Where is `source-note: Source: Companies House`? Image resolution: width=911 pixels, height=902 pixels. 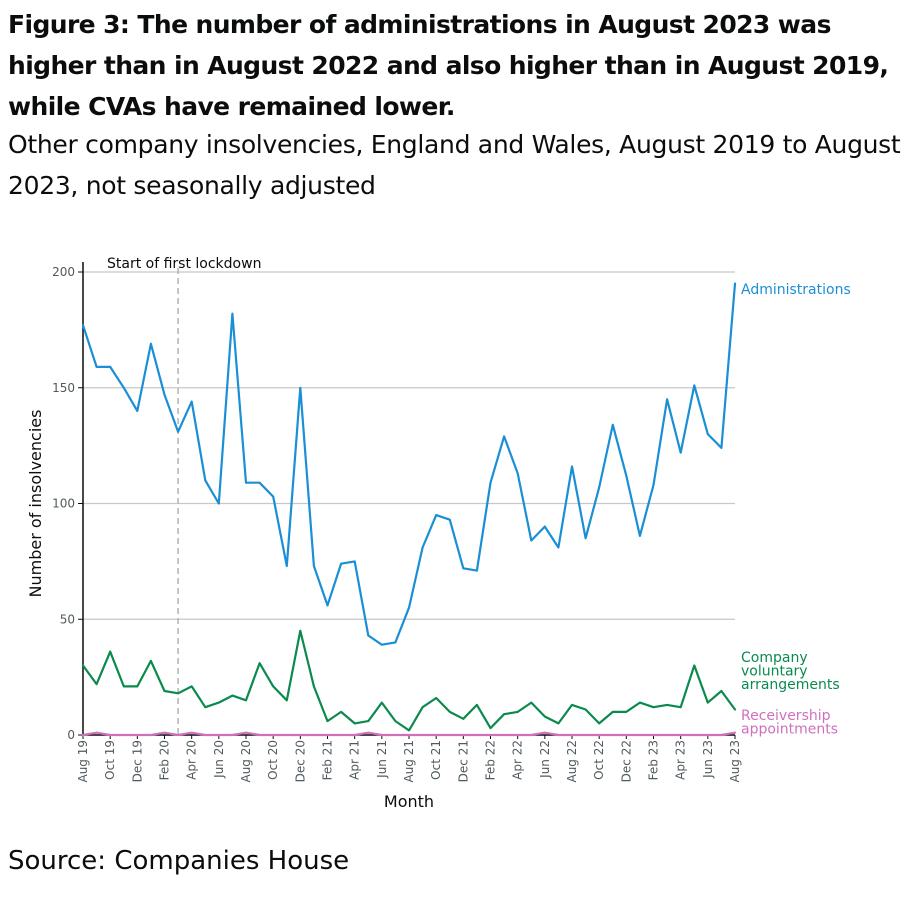
source-note: Source: Companies House is located at coordinates (179, 861).